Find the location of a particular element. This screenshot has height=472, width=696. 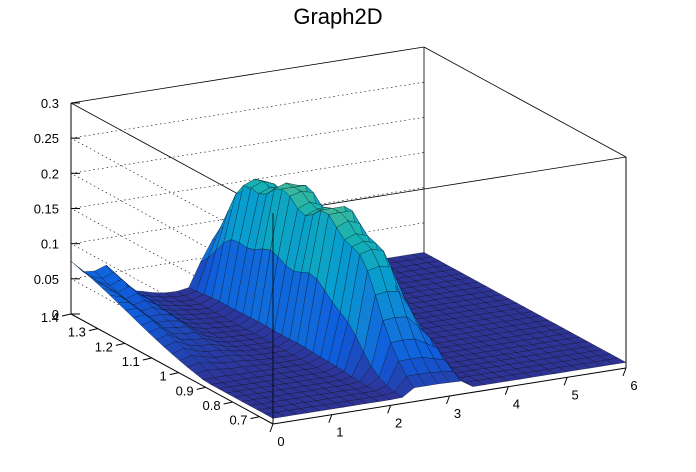

x-tick-label: 5 is located at coordinates (575, 394).